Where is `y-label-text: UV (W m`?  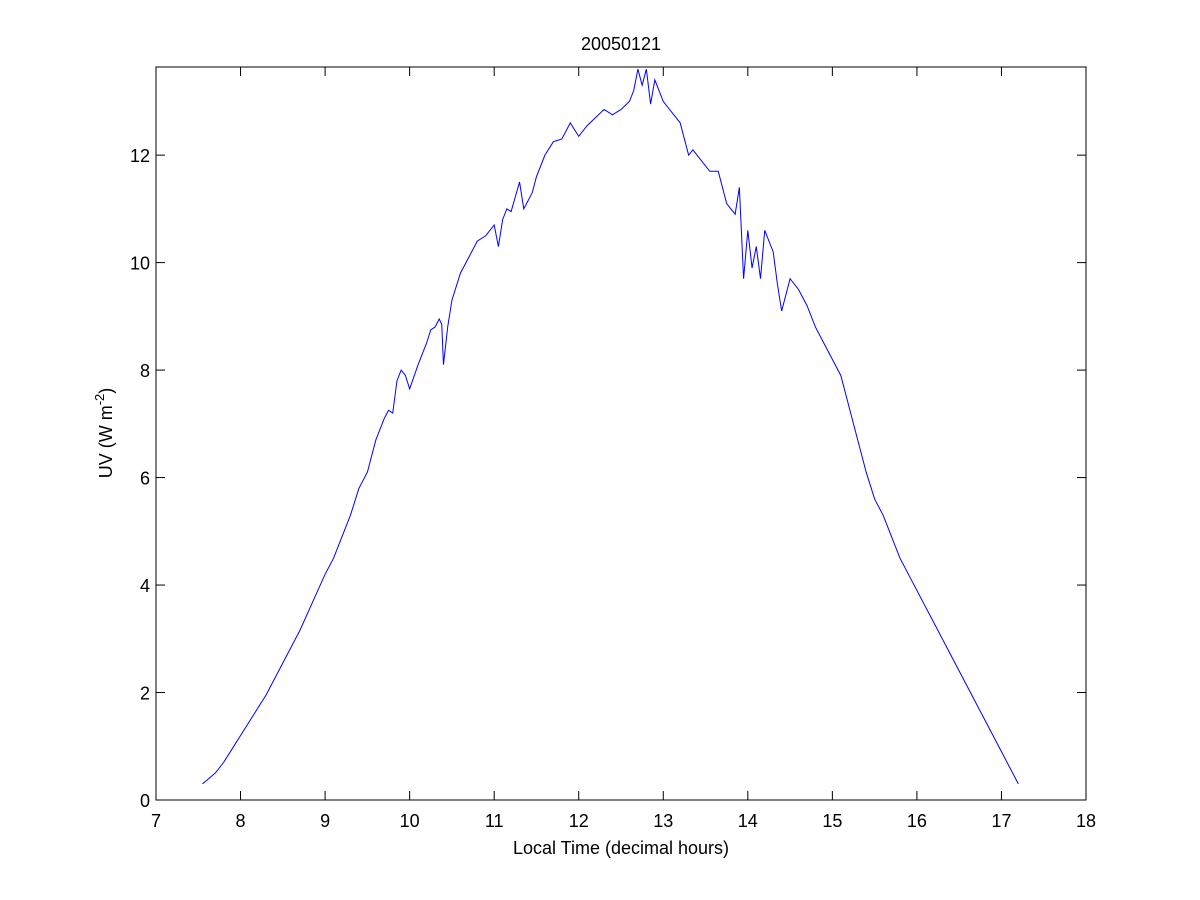 y-label-text: UV (W m is located at coordinates (106, 441).